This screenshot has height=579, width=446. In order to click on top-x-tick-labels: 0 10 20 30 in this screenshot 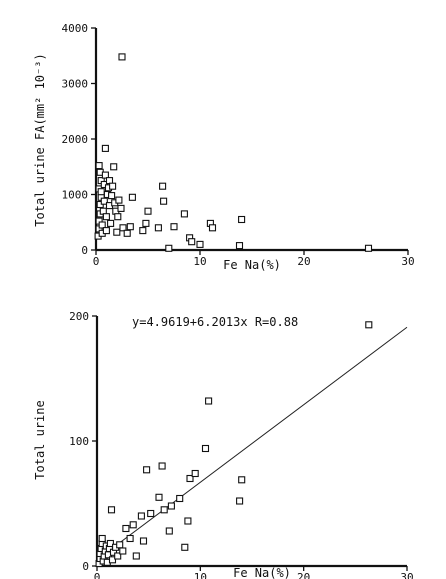, I will do `click(254, 261)`.